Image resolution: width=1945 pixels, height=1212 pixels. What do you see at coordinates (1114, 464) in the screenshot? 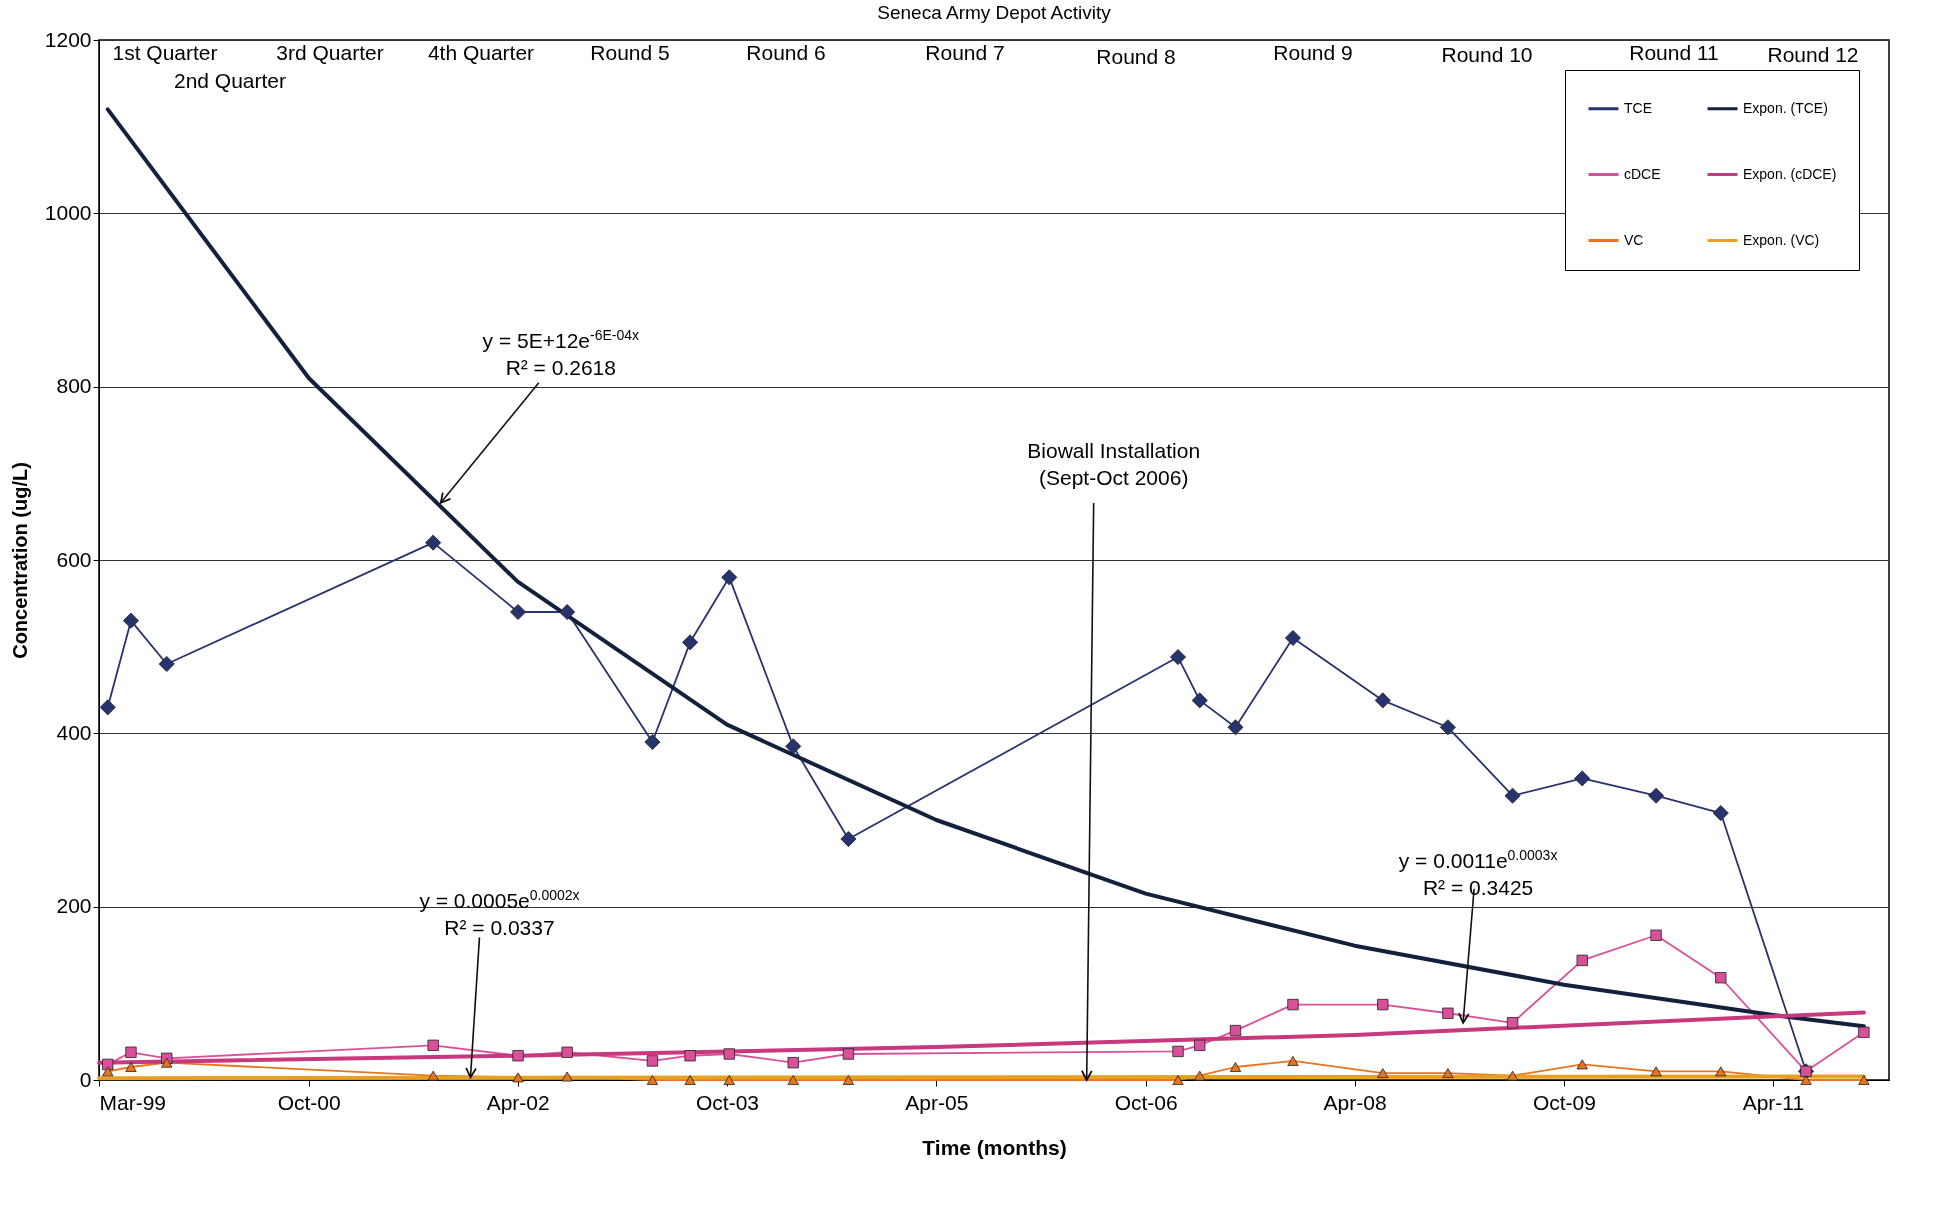
I see `annotation: Biowall Installation (Sept-Oct 2006)` at bounding box center [1114, 464].